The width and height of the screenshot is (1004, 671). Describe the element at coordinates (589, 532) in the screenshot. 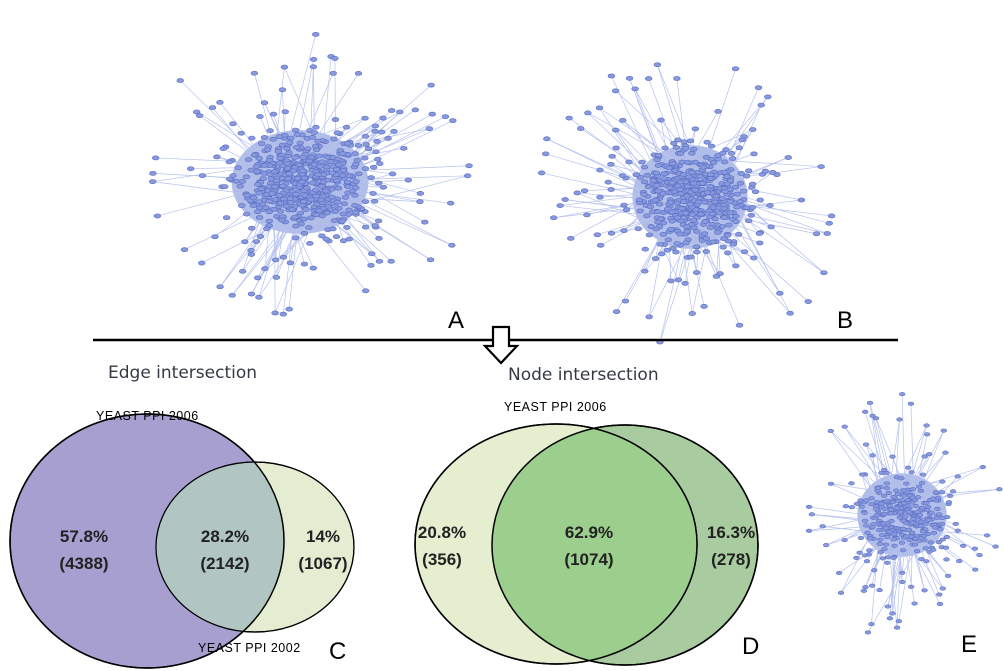

I see `node-overlap-pct: 62.9%` at that location.